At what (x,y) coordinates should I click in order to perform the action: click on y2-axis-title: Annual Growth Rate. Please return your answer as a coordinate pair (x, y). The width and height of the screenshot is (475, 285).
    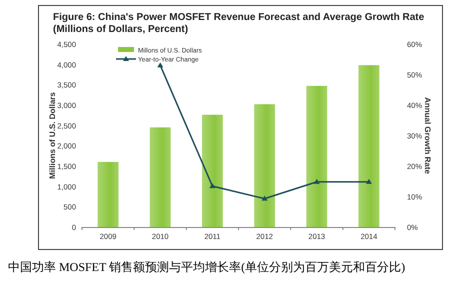
    Looking at the image, I should click on (427, 135).